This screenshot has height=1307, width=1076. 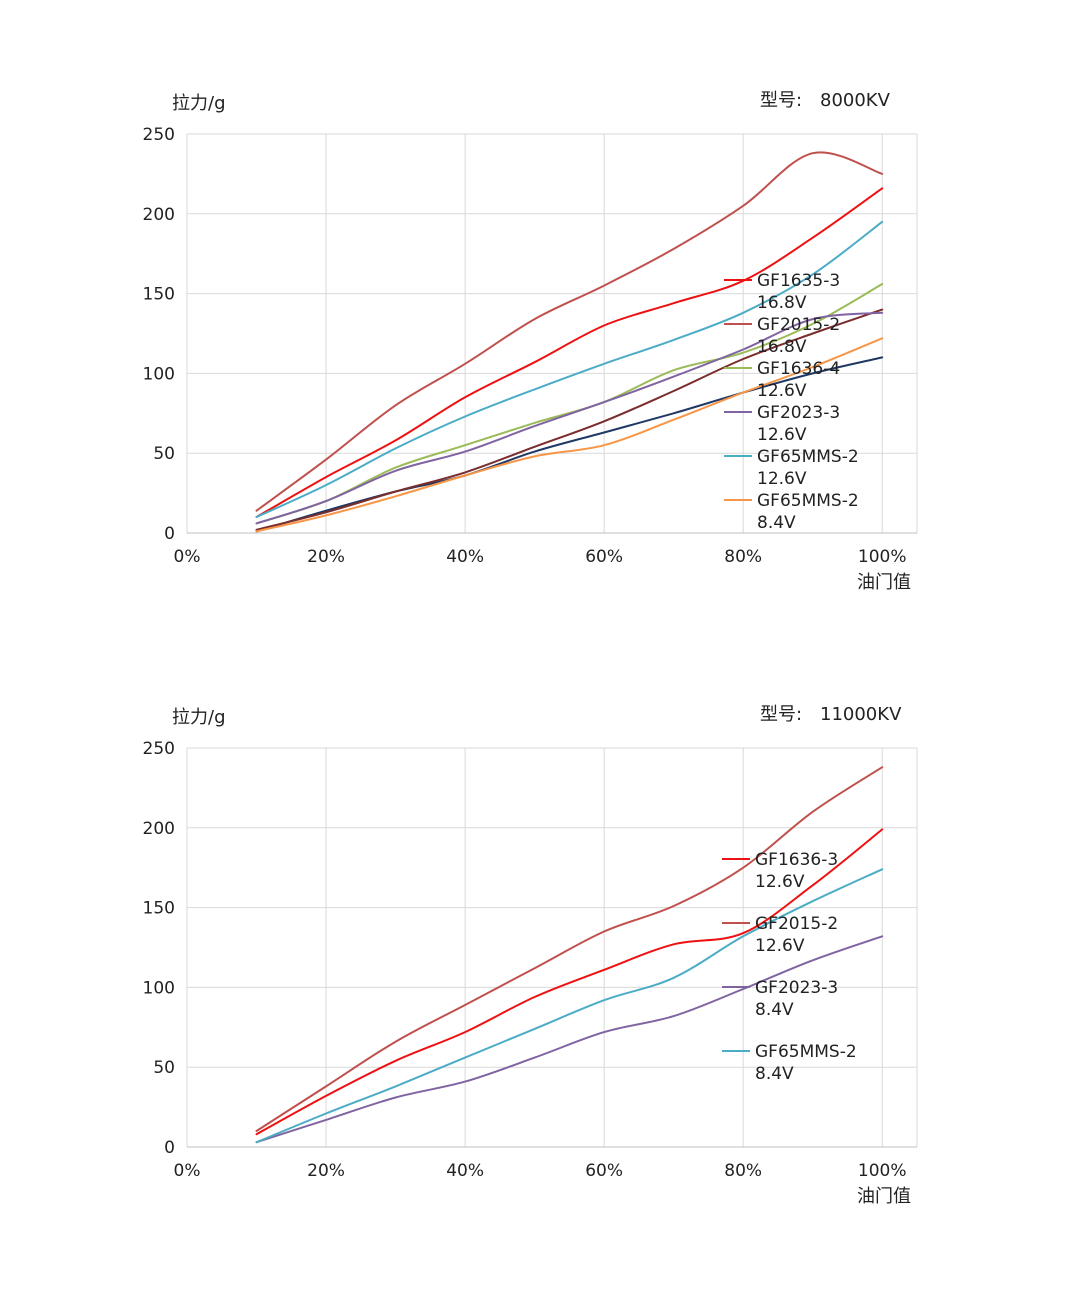 I want to click on model-value: 11000KV, so click(x=861, y=714).